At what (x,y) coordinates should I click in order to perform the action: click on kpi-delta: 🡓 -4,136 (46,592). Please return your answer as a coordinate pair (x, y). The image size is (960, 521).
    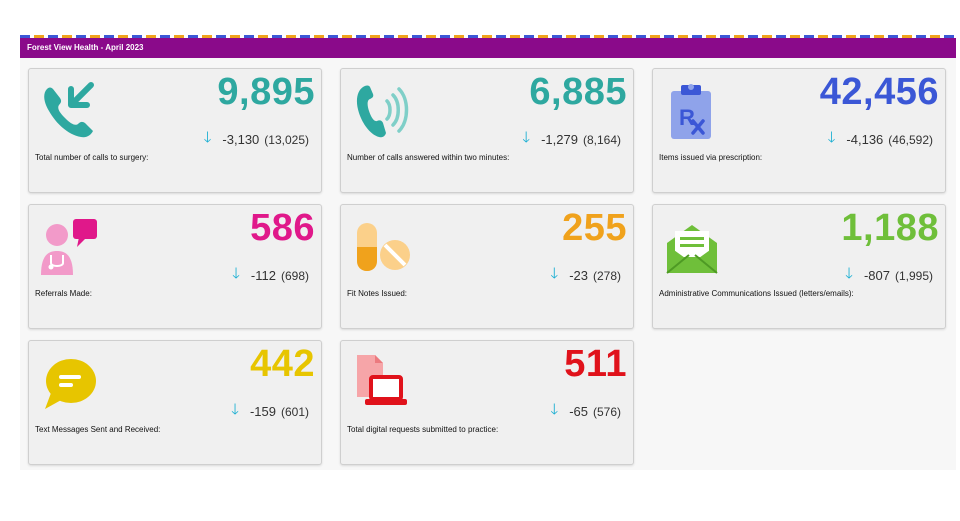
    Looking at the image, I should click on (880, 139).